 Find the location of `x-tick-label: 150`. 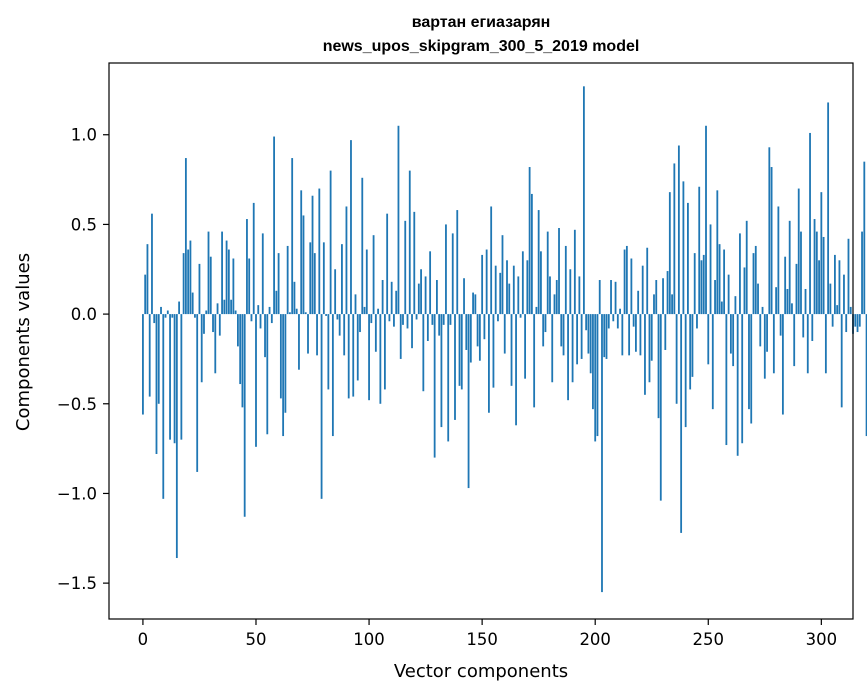

x-tick-label: 150 is located at coordinates (482, 639).